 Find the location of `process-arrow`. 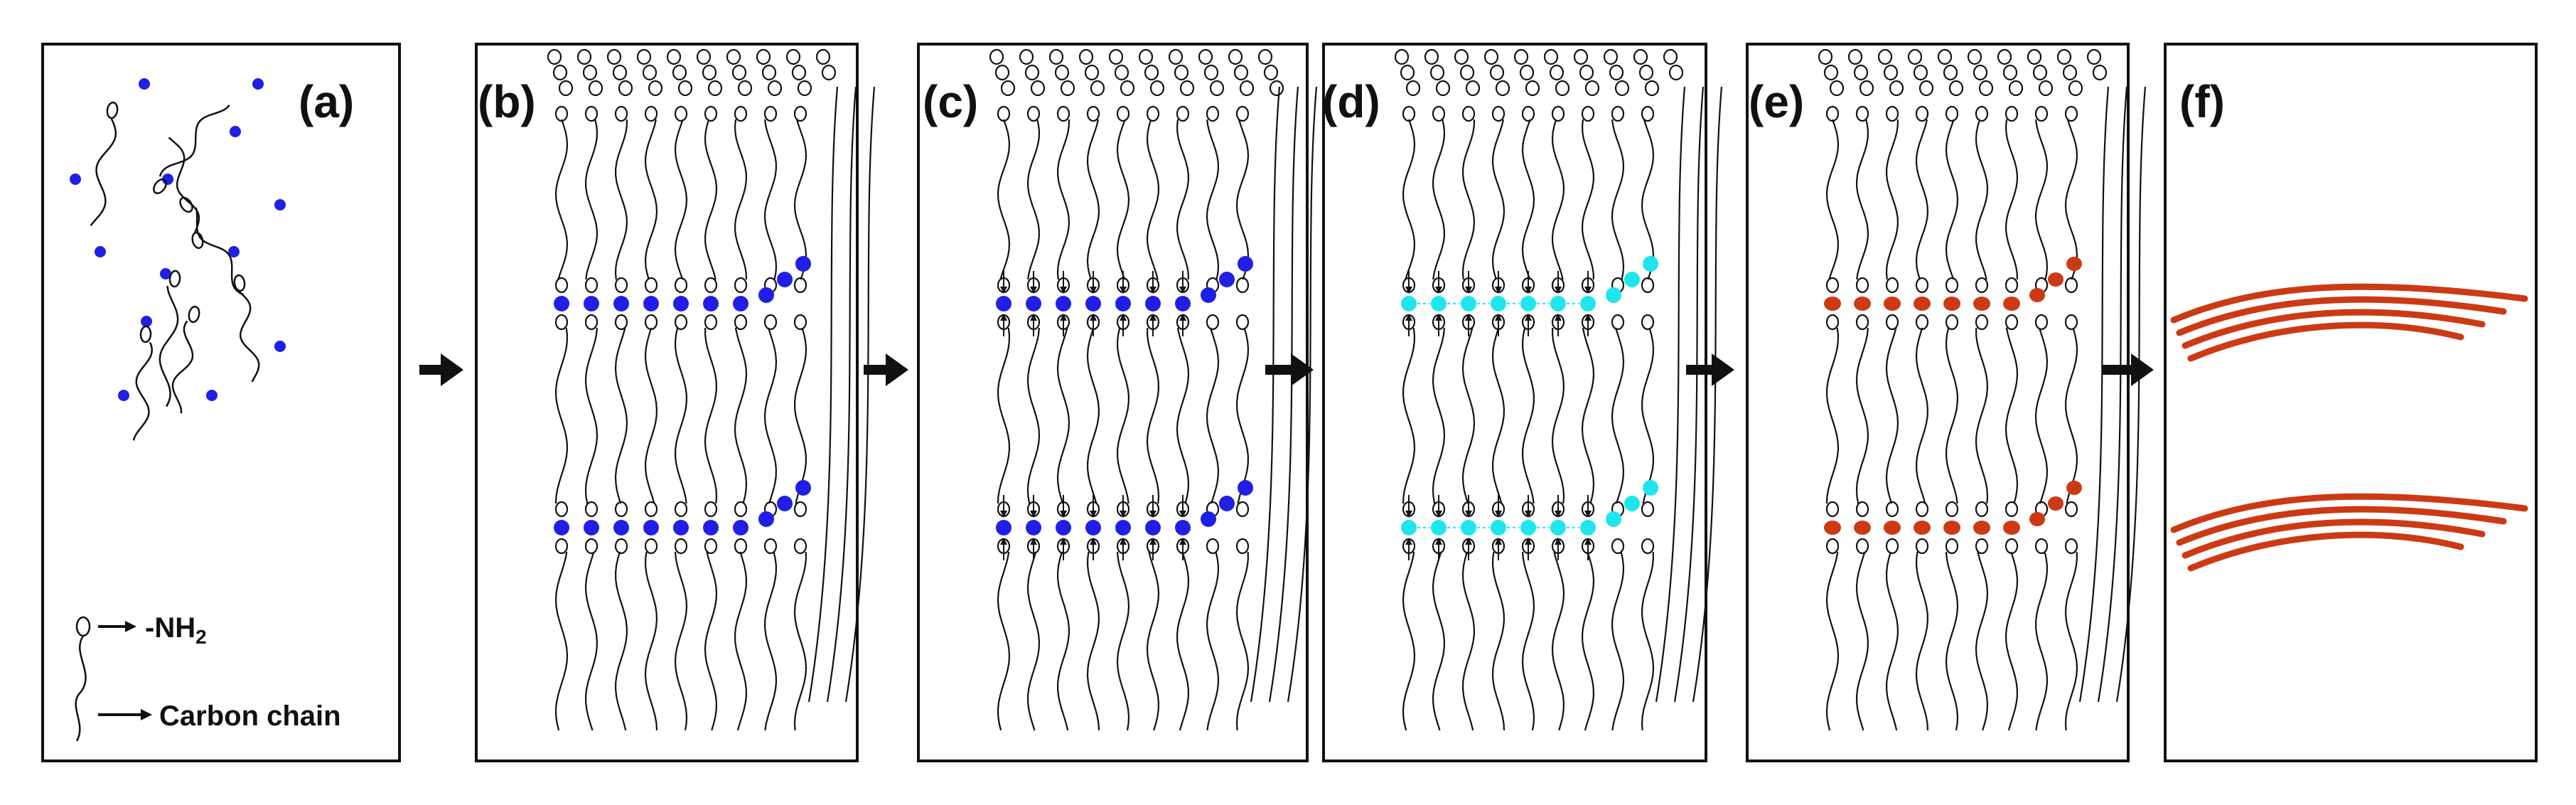

process-arrow is located at coordinates (2128, 369).